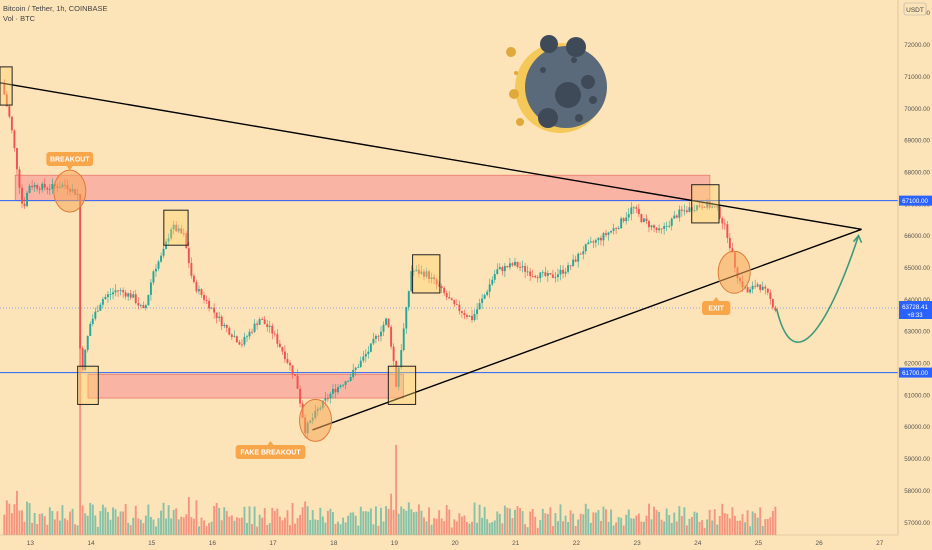 The width and height of the screenshot is (932, 550). What do you see at coordinates (917, 332) in the screenshot?
I see `y-tick-label: 63000.00` at bounding box center [917, 332].